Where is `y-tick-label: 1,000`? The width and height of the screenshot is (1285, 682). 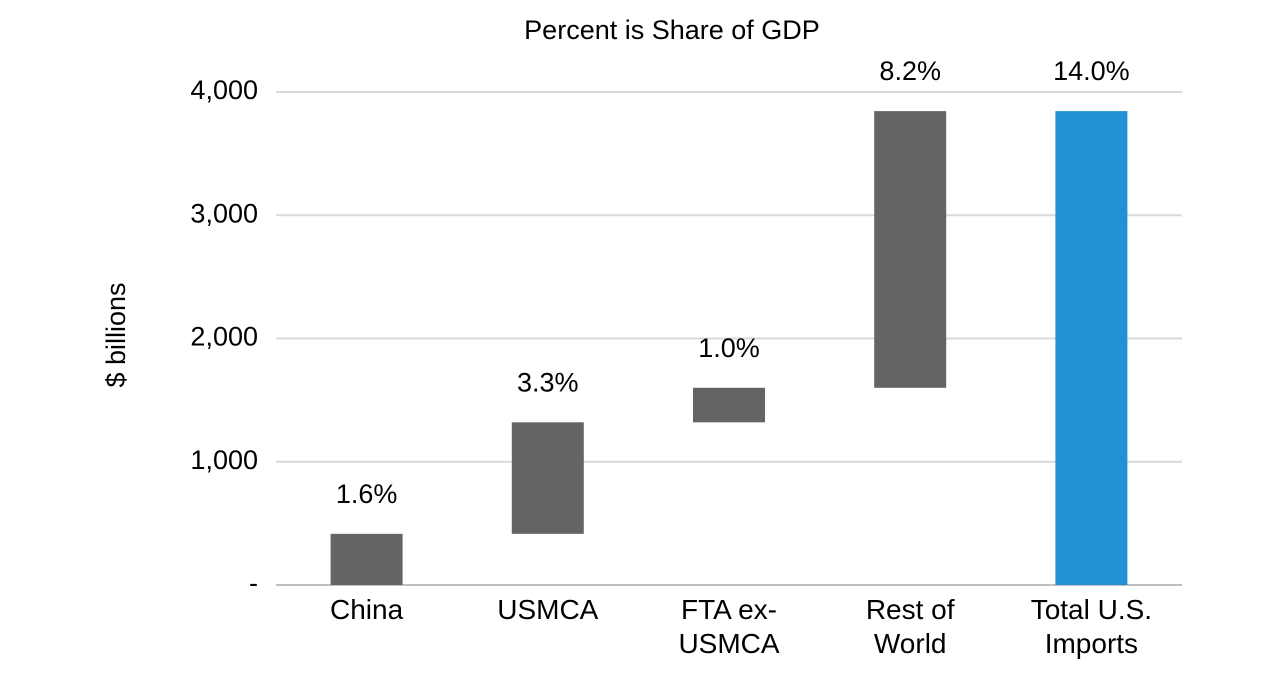
y-tick-label: 1,000 is located at coordinates (224, 460).